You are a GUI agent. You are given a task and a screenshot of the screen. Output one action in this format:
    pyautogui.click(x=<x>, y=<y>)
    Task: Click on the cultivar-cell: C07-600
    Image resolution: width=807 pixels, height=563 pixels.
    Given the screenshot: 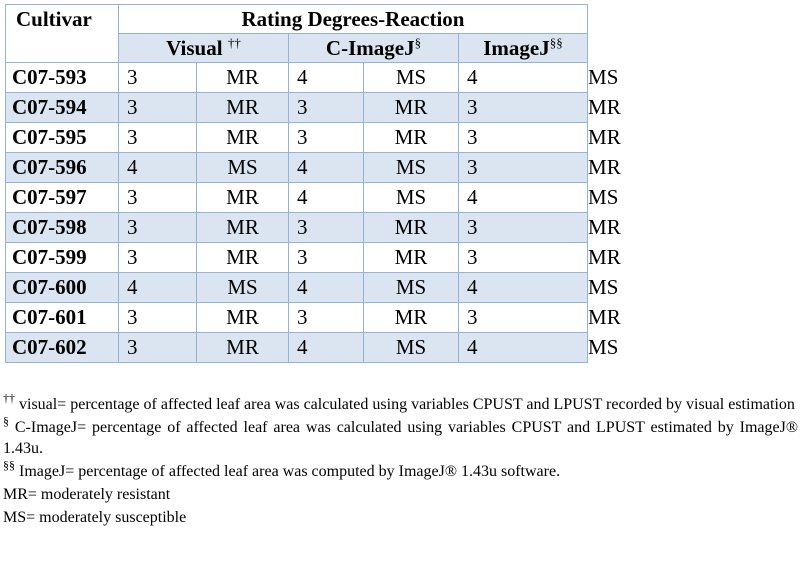 What is the action you would take?
    pyautogui.click(x=62, y=287)
    